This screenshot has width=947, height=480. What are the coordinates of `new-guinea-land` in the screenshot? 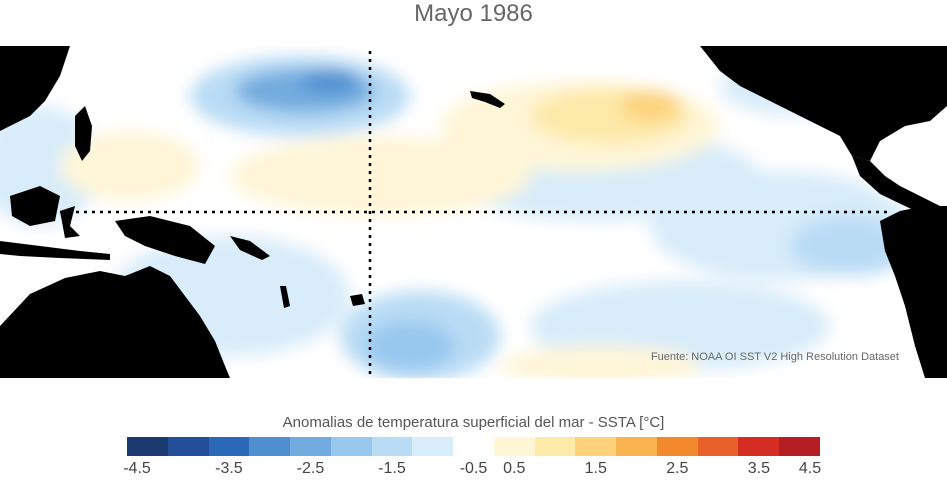 It's located at (165, 240).